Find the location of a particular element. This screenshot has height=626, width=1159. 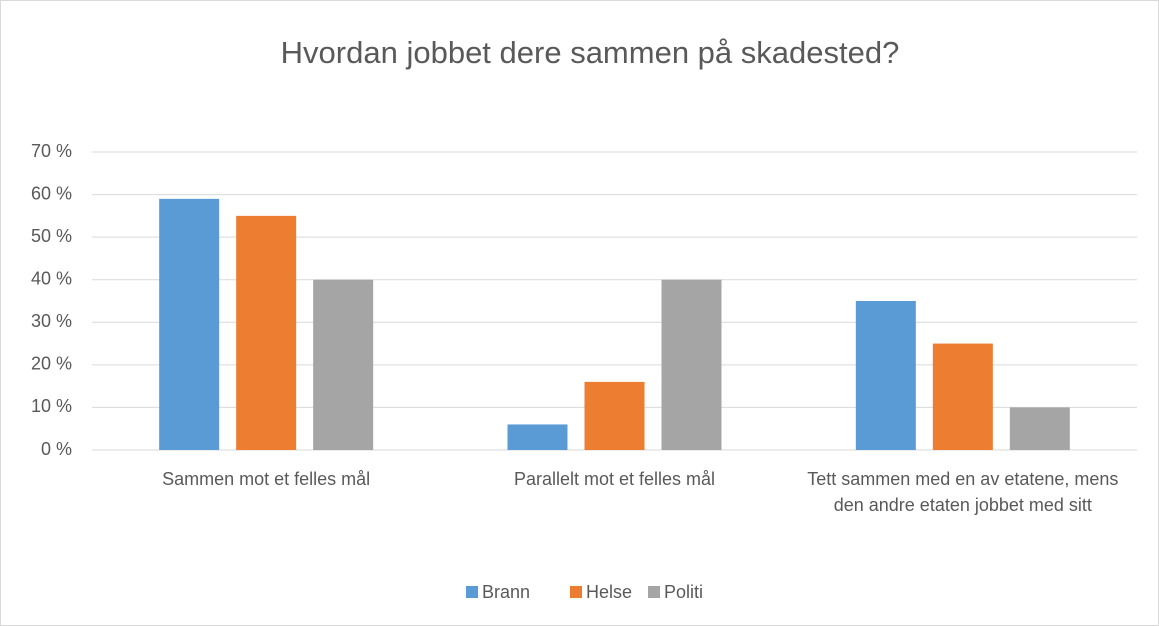

legend-label: Helse is located at coordinates (609, 592).